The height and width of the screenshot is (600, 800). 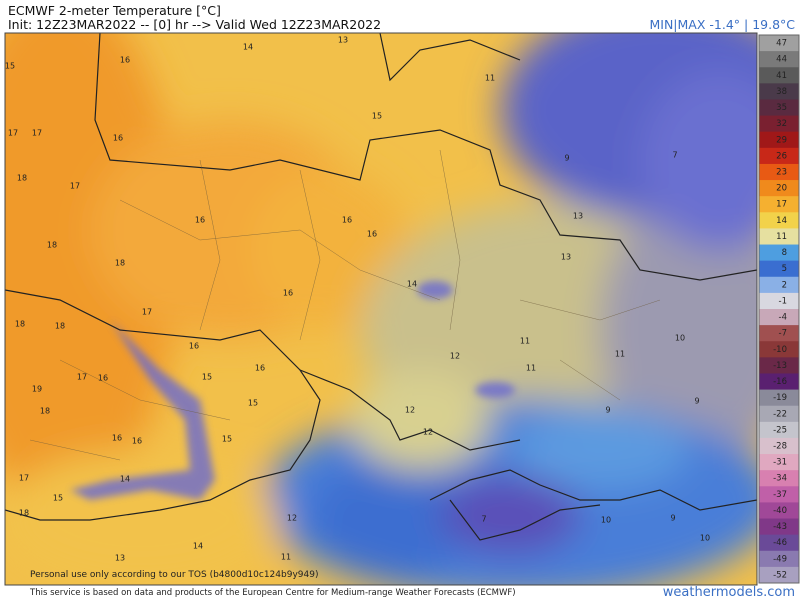 I want to click on title: ECMWF 2-meter Temperature [°C], so click(x=114, y=10).